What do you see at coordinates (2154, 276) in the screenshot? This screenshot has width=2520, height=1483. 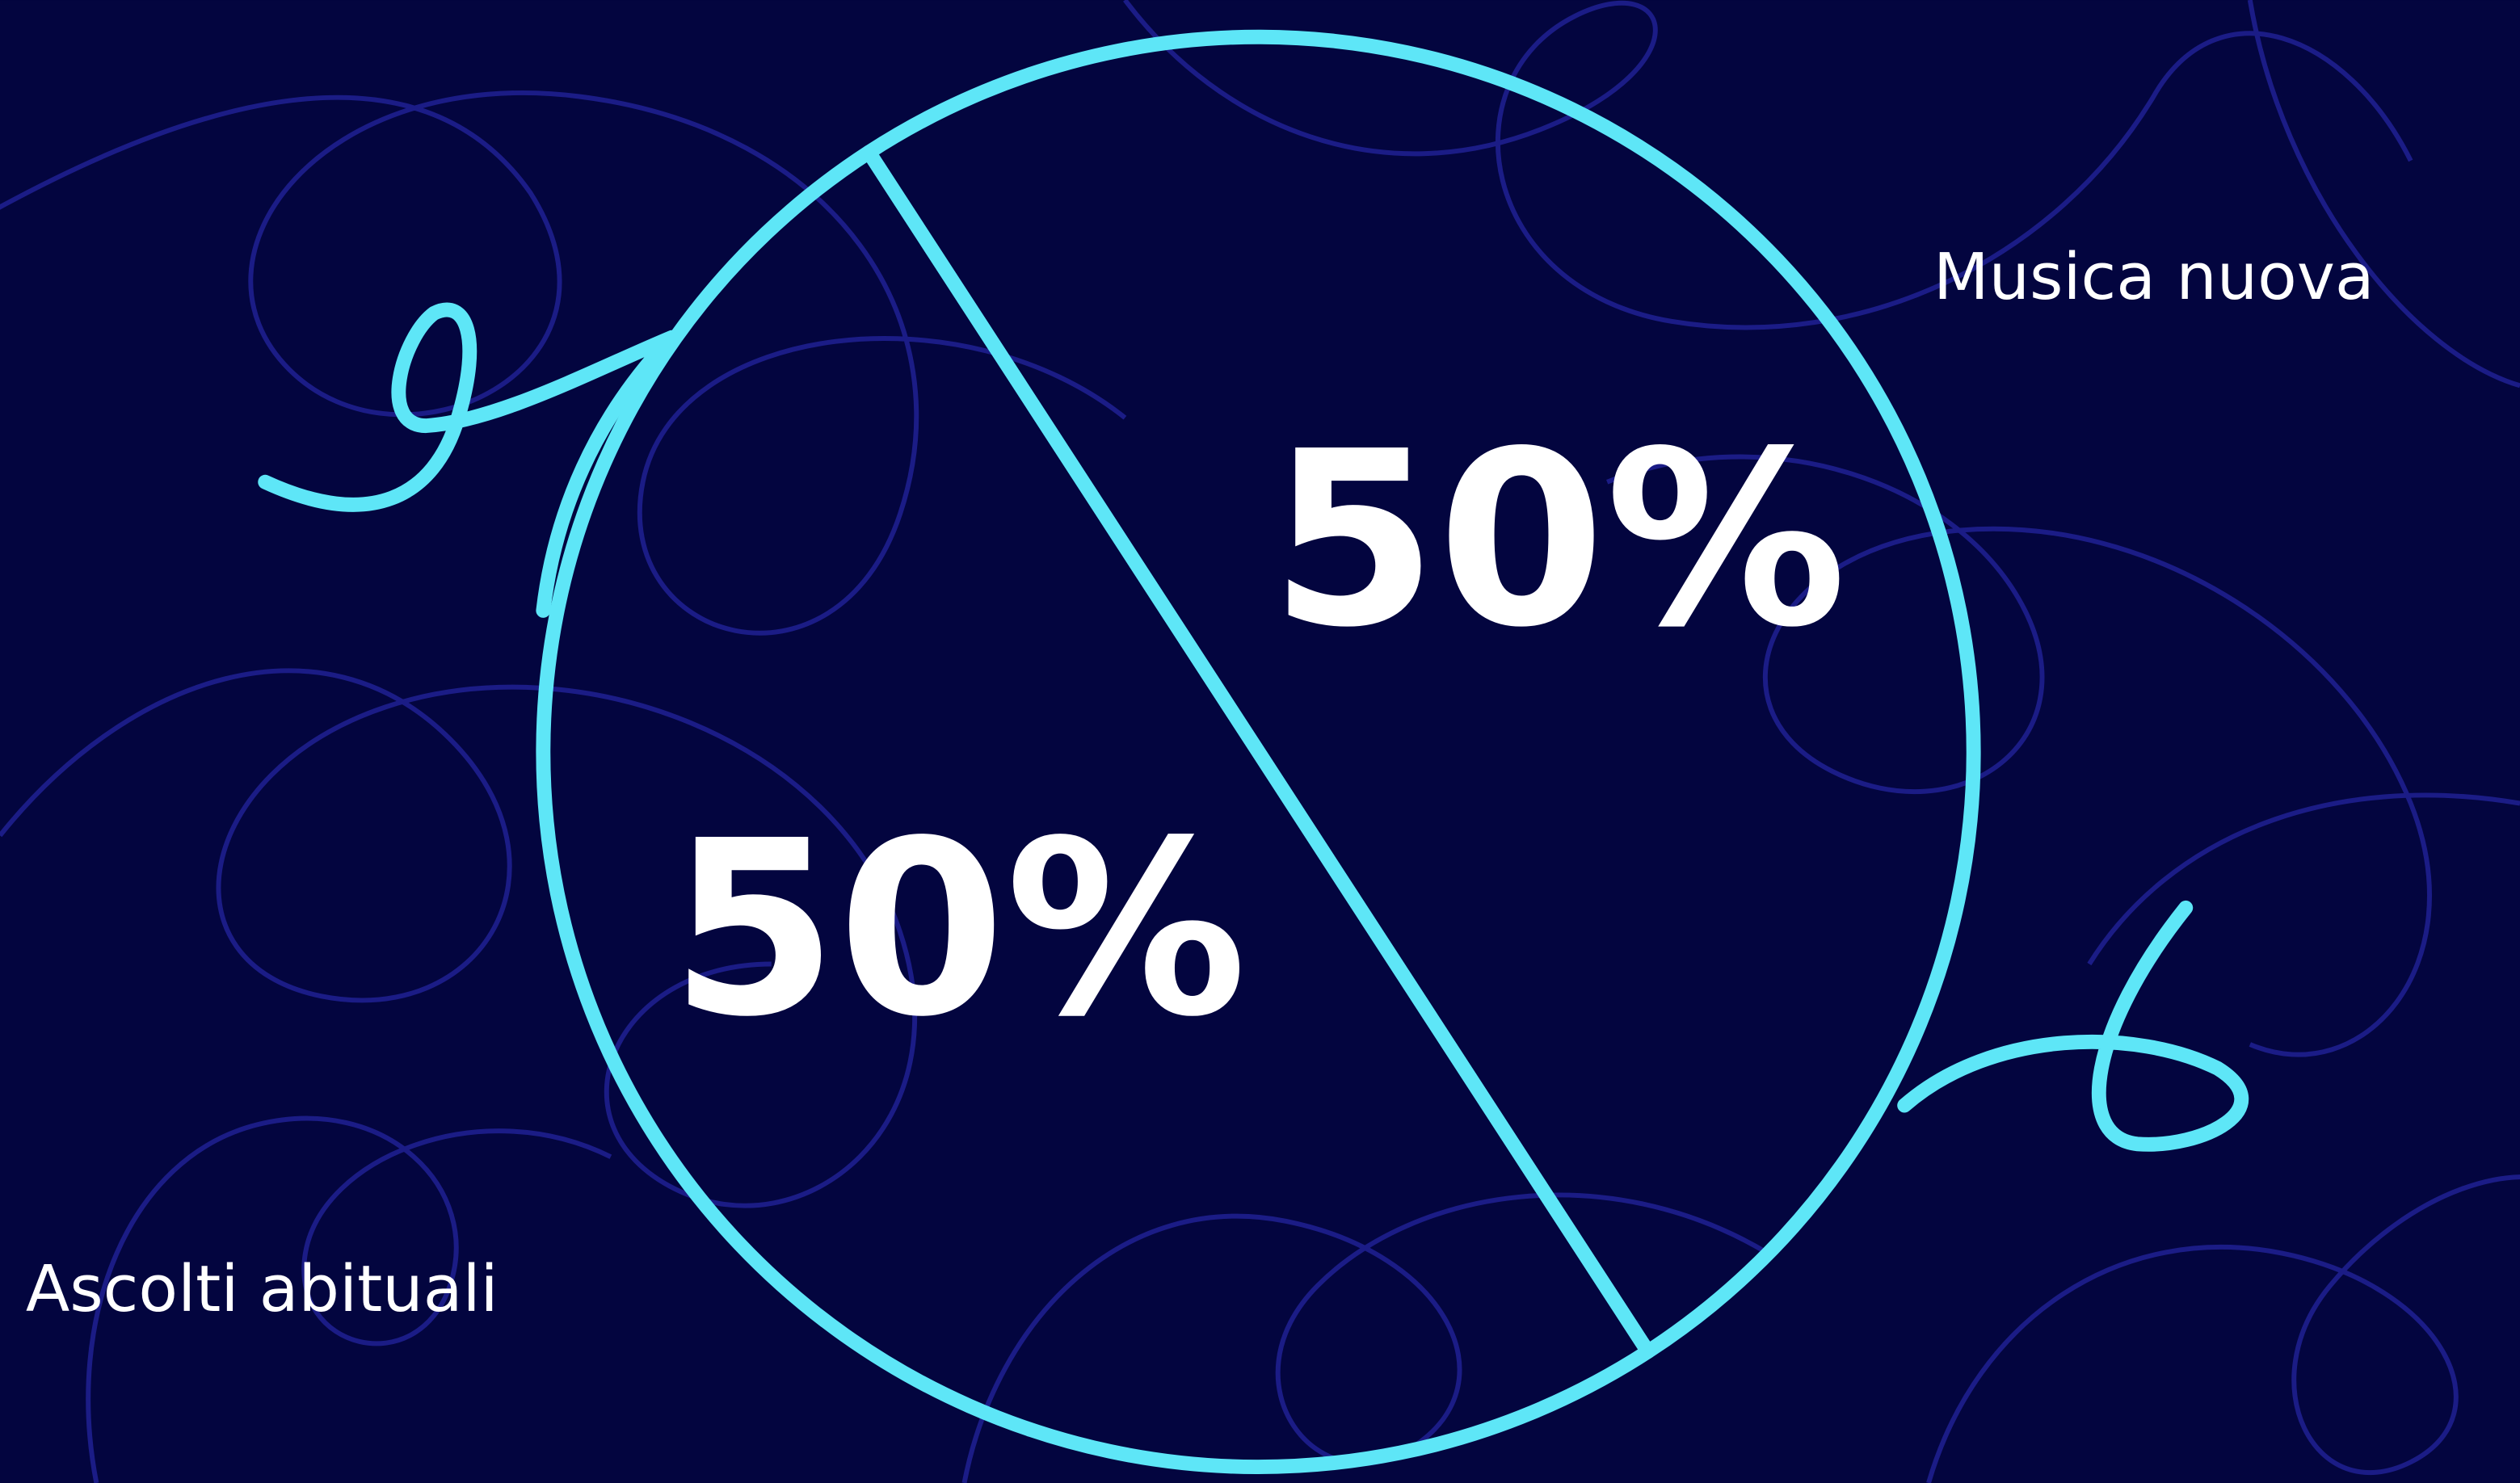 I see `category-label: Musica nuova` at bounding box center [2154, 276].